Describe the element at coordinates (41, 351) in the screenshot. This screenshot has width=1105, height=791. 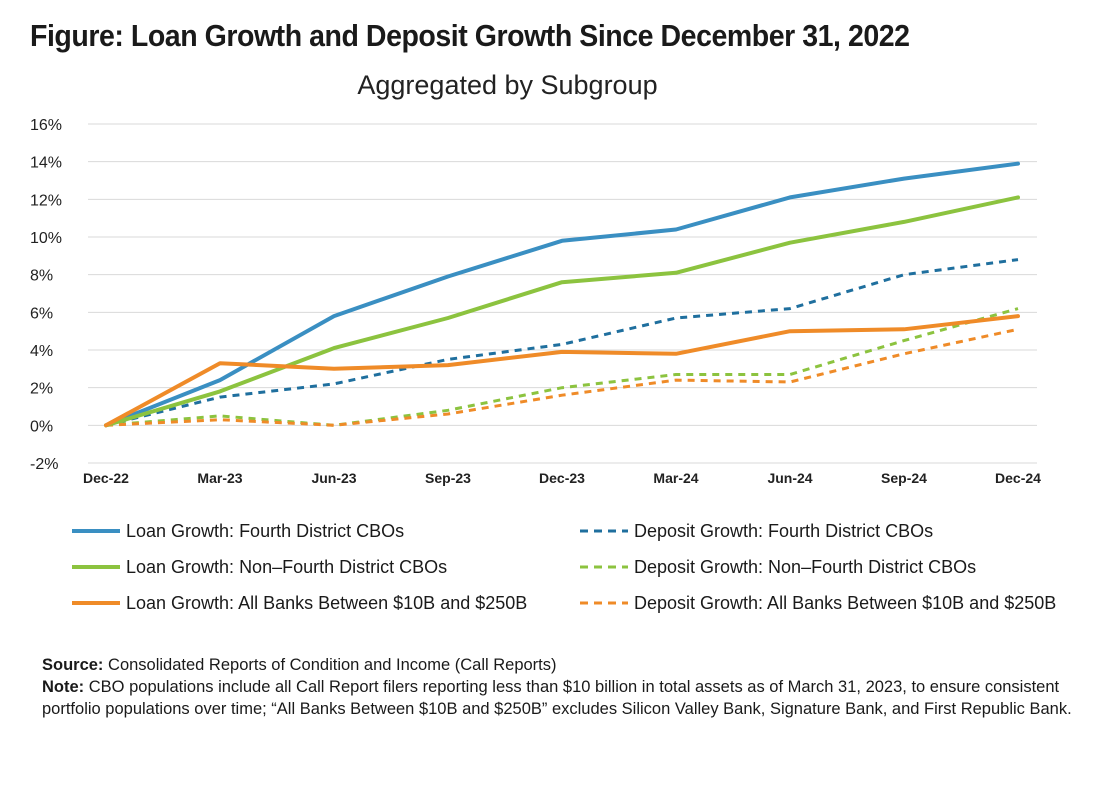
I see `y-tick-label: 4%` at that location.